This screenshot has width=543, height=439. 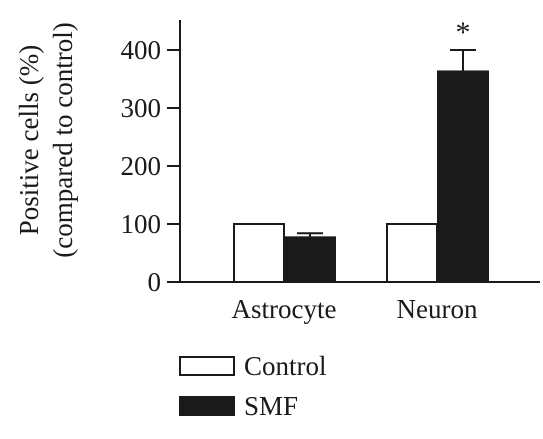 I want to click on legend-swatch-smf, so click(x=207, y=406).